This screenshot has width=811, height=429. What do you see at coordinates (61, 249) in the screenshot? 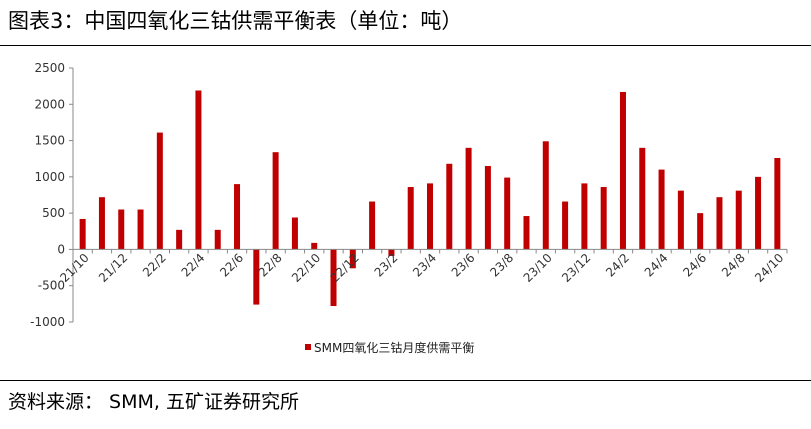
I see `y-tick-label: 0` at bounding box center [61, 249].